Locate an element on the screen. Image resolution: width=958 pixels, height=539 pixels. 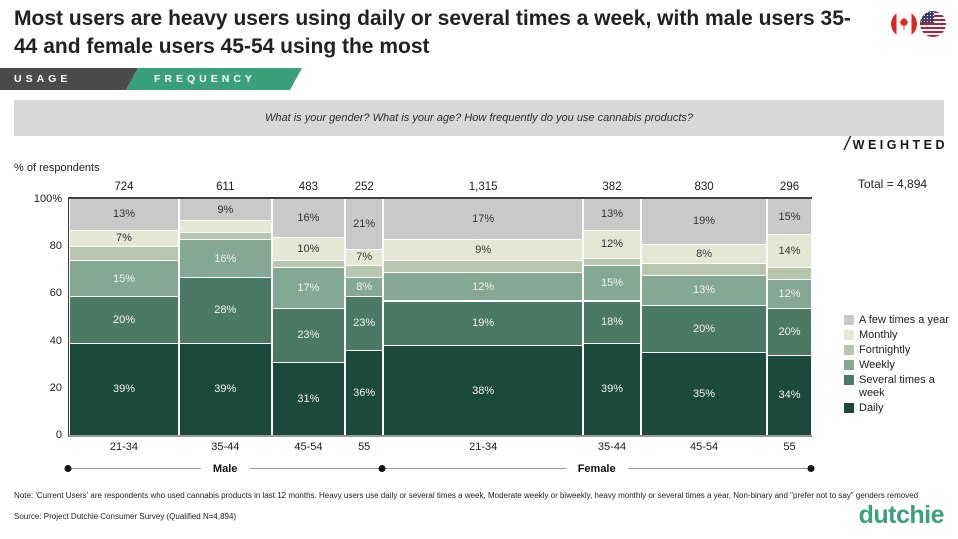
column-count-label: 382 is located at coordinates (612, 187).